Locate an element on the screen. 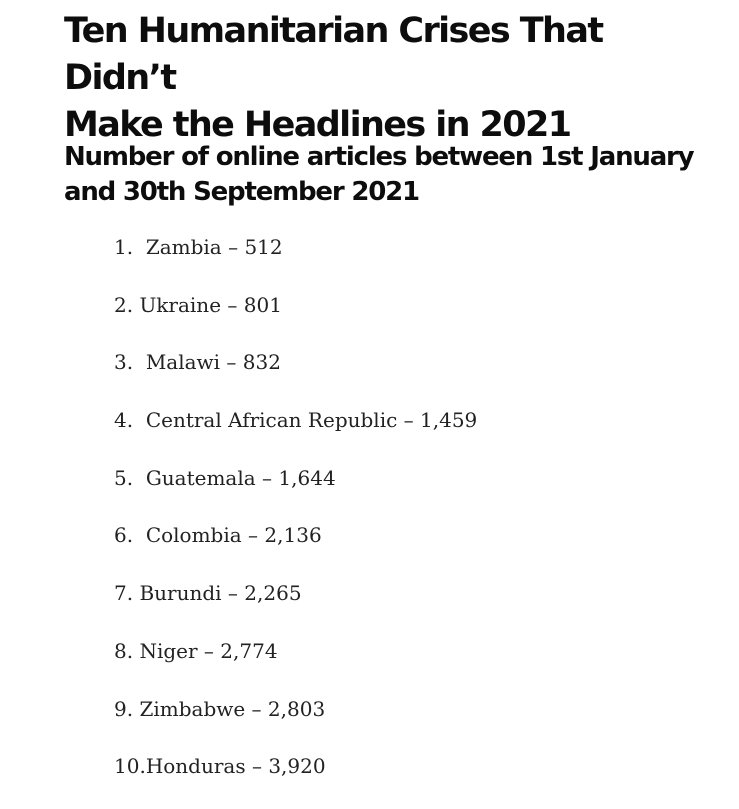 This screenshot has height=809, width=739. country-name: Central African Republic is located at coordinates (271, 420).